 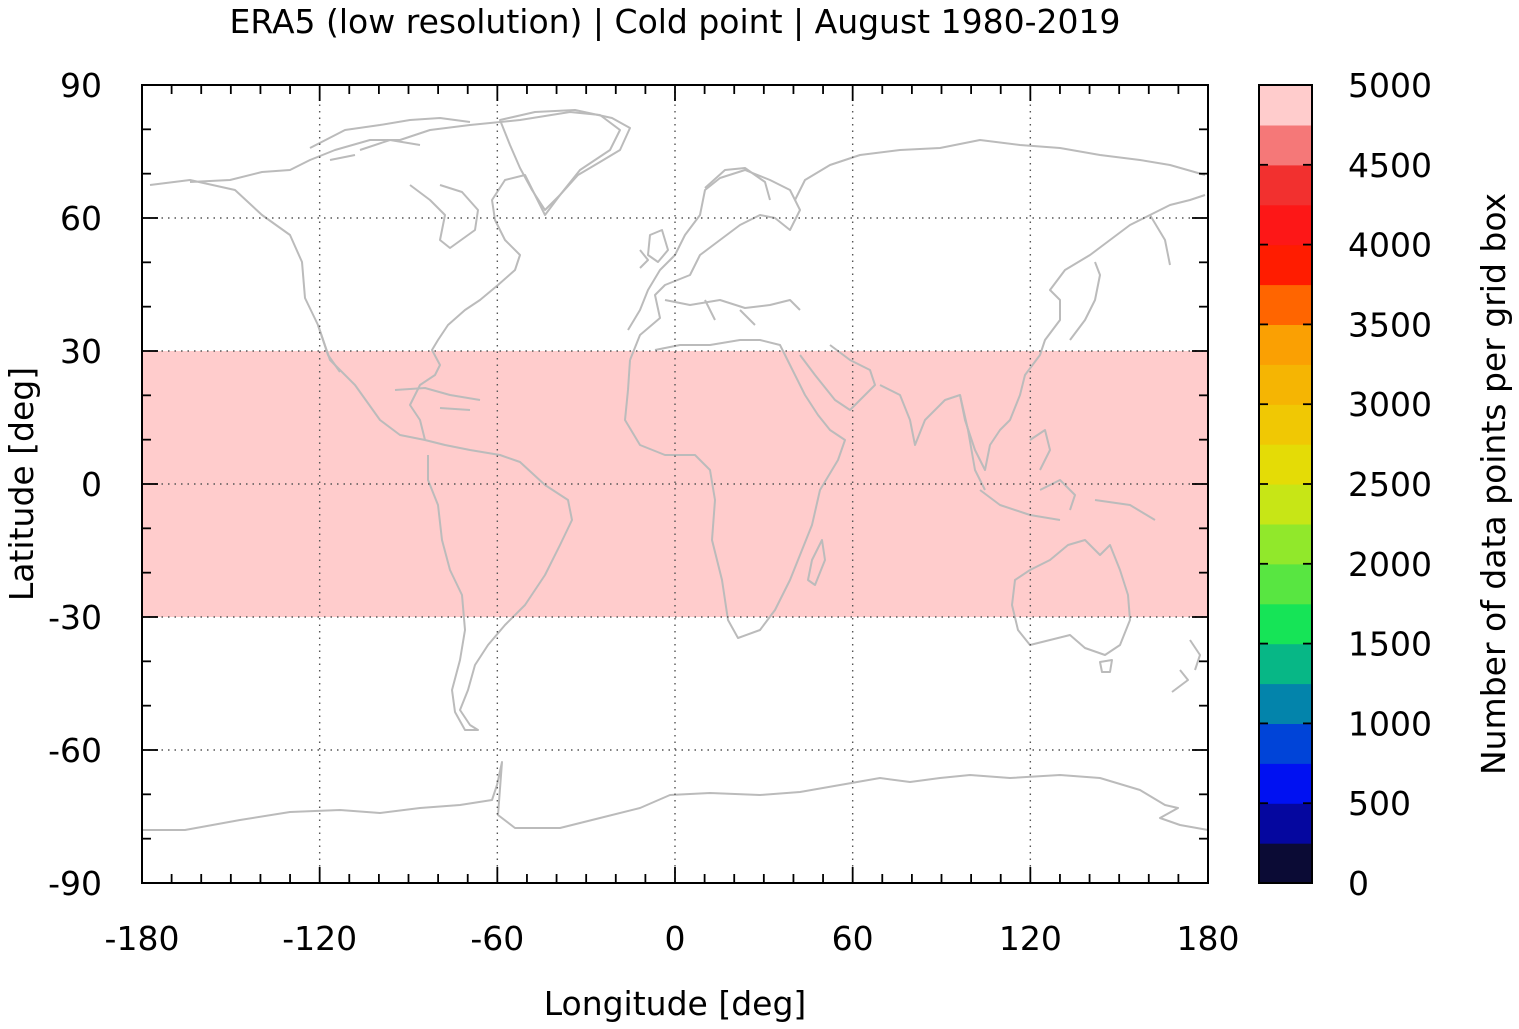 What do you see at coordinates (1000, 305) in the screenshot?
I see `coast-asia` at bounding box center [1000, 305].